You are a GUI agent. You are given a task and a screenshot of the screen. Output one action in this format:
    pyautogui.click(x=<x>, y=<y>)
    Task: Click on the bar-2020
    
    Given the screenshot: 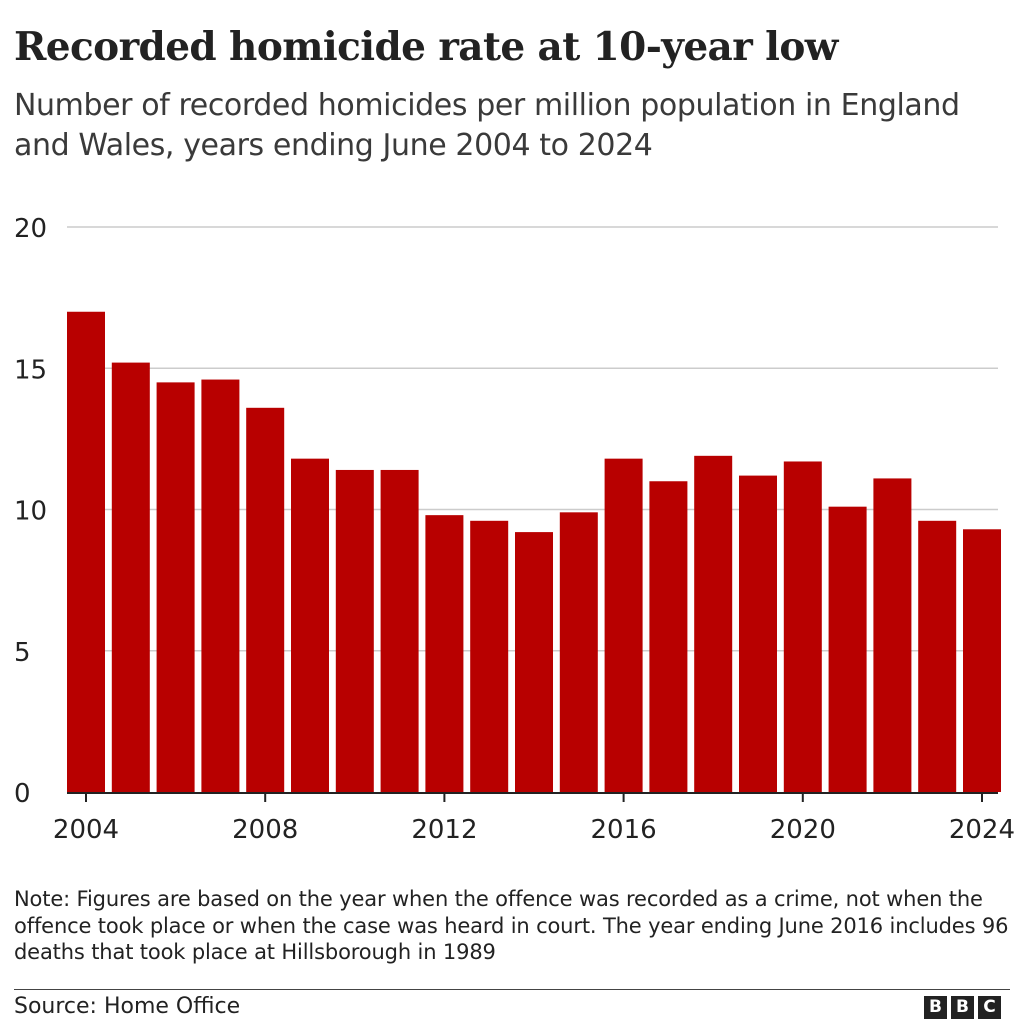 What is the action you would take?
    pyautogui.click(x=802, y=626)
    